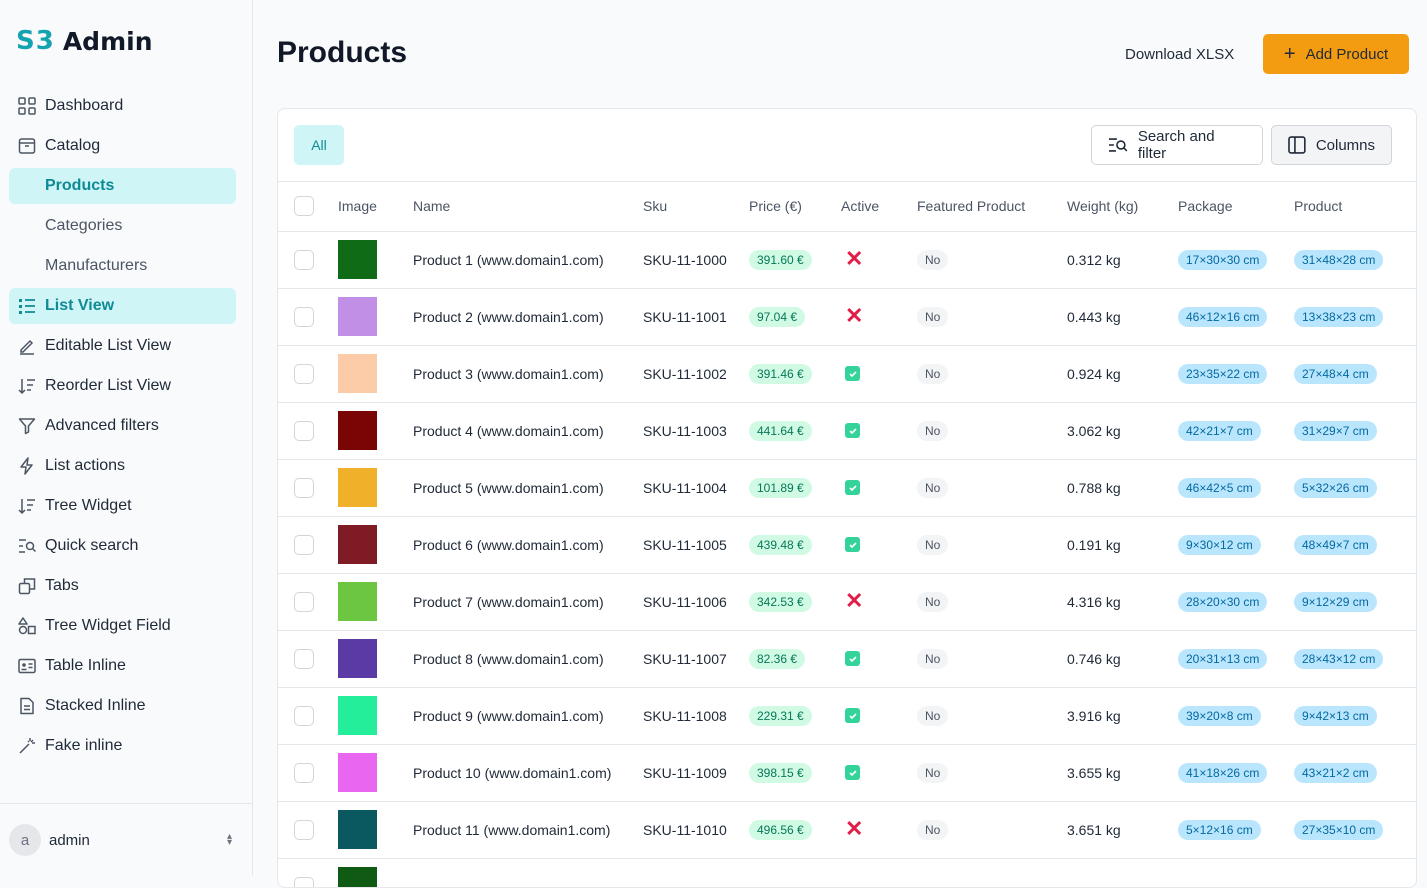 This screenshot has width=1427, height=888. I want to click on product-name: Product 4 (www.domain1.com), so click(508, 431).